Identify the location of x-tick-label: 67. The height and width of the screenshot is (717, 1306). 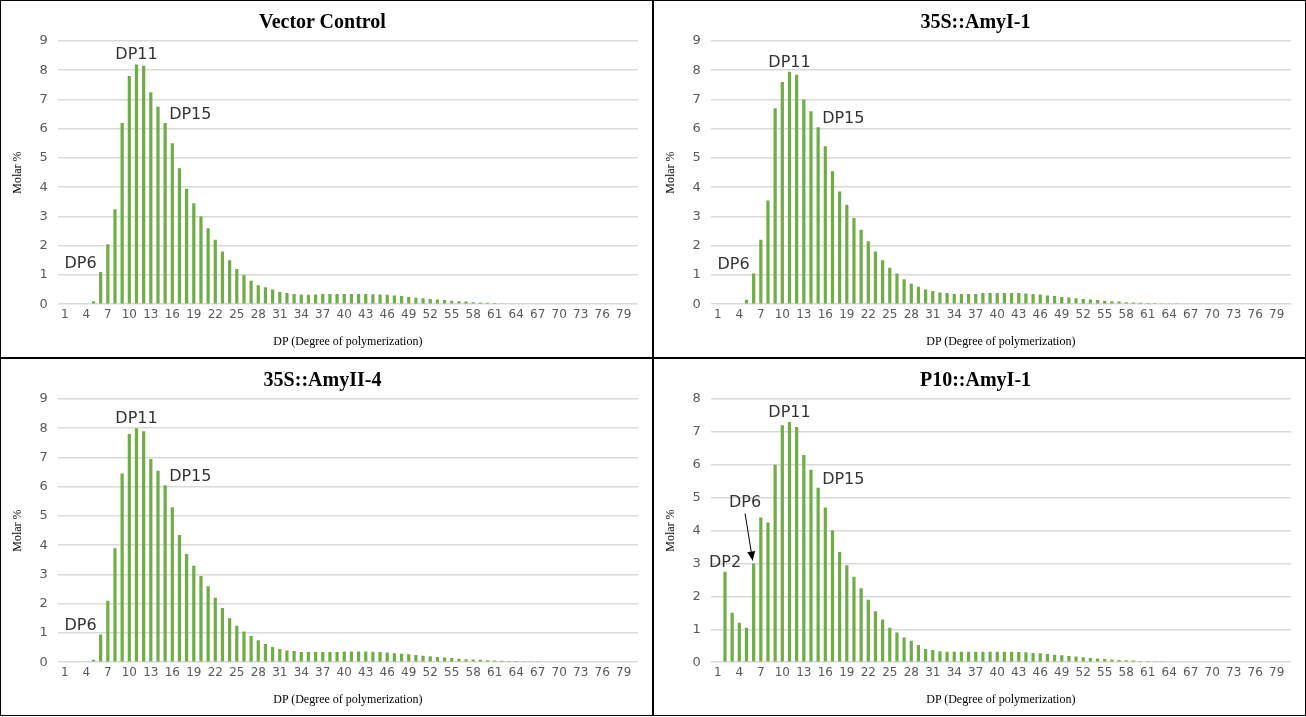
(1191, 313).